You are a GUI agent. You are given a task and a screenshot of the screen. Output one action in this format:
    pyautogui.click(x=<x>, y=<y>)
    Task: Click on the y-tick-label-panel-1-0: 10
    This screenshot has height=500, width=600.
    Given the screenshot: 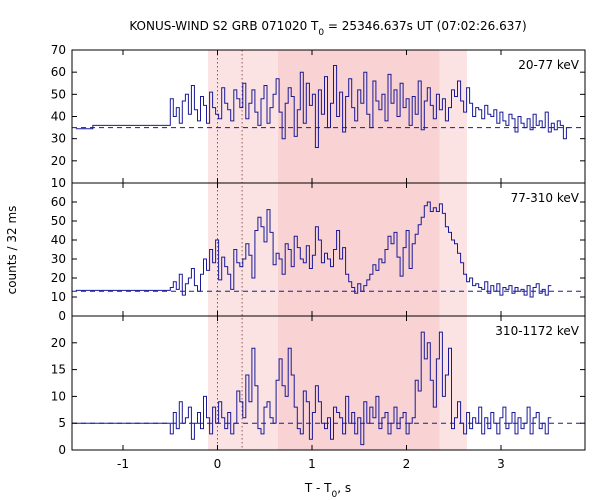 What is the action you would take?
    pyautogui.click(x=58, y=183)
    